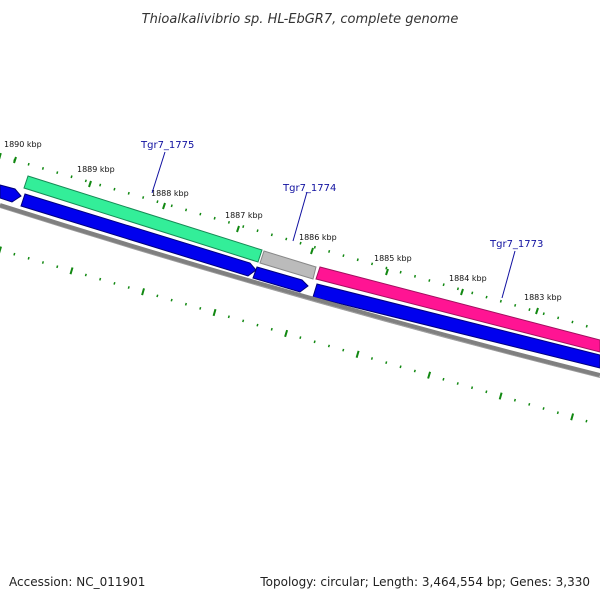 The image size is (600, 600). What do you see at coordinates (309, 188) in the screenshot?
I see `gene-label-tgr7-1774: Tgr7_1774` at bounding box center [309, 188].